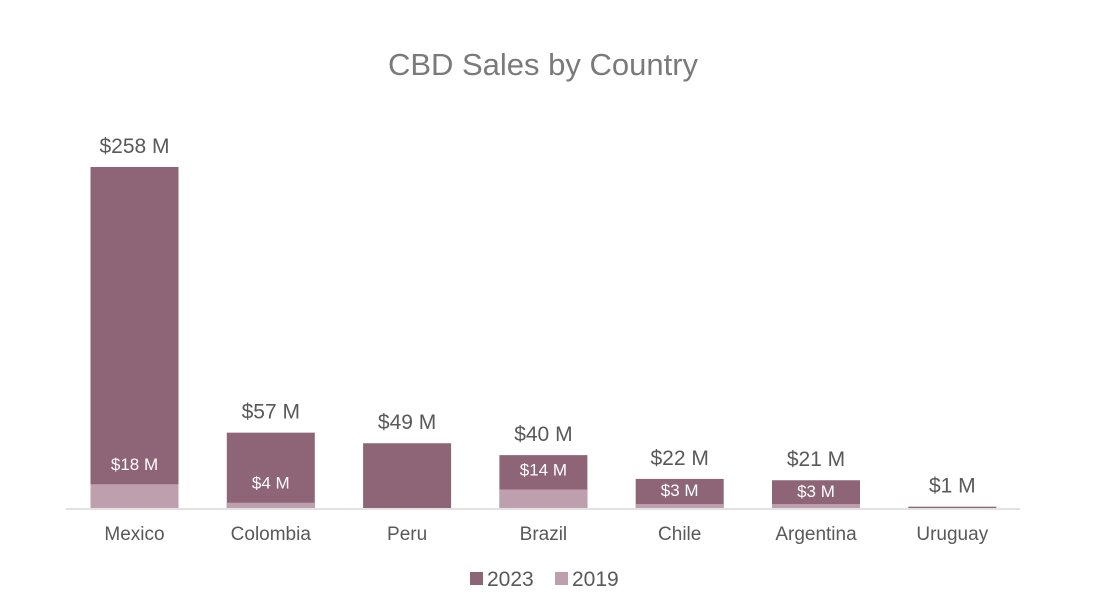 The height and width of the screenshot is (615, 1110). I want to click on data-label-2023-peru: $49 M, so click(407, 422).